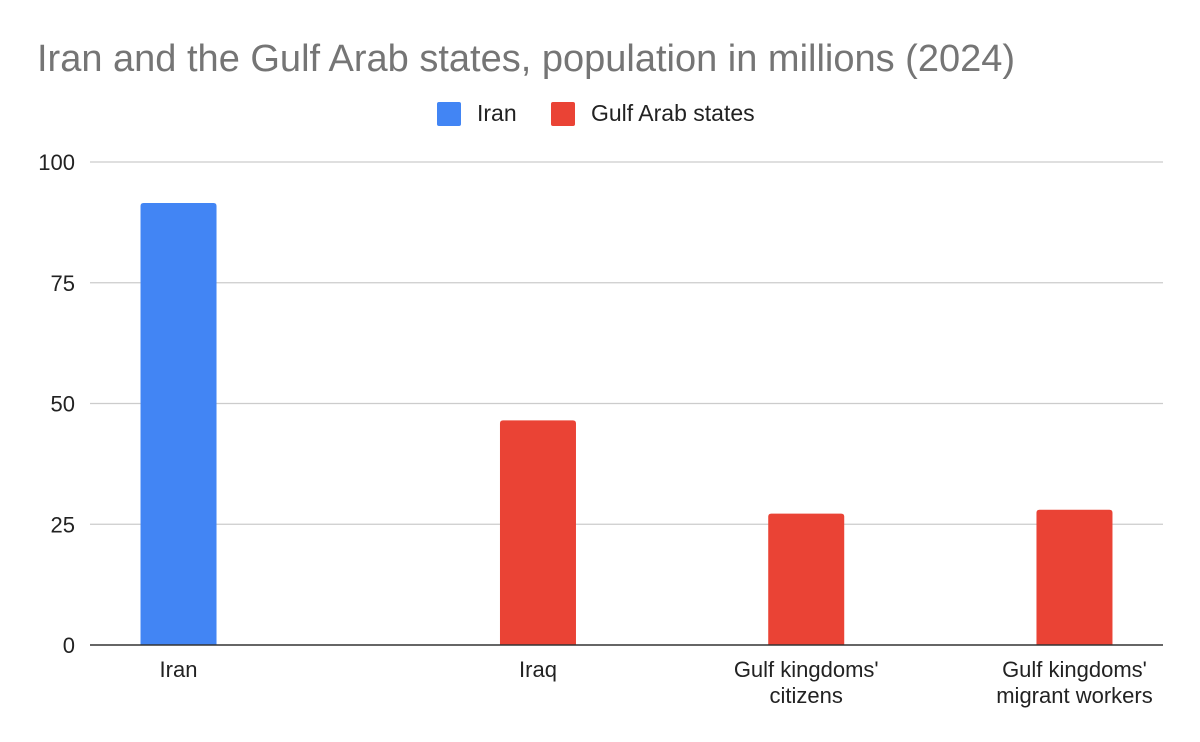 The width and height of the screenshot is (1200, 742). I want to click on x-tick-label: Iran, so click(179, 669).